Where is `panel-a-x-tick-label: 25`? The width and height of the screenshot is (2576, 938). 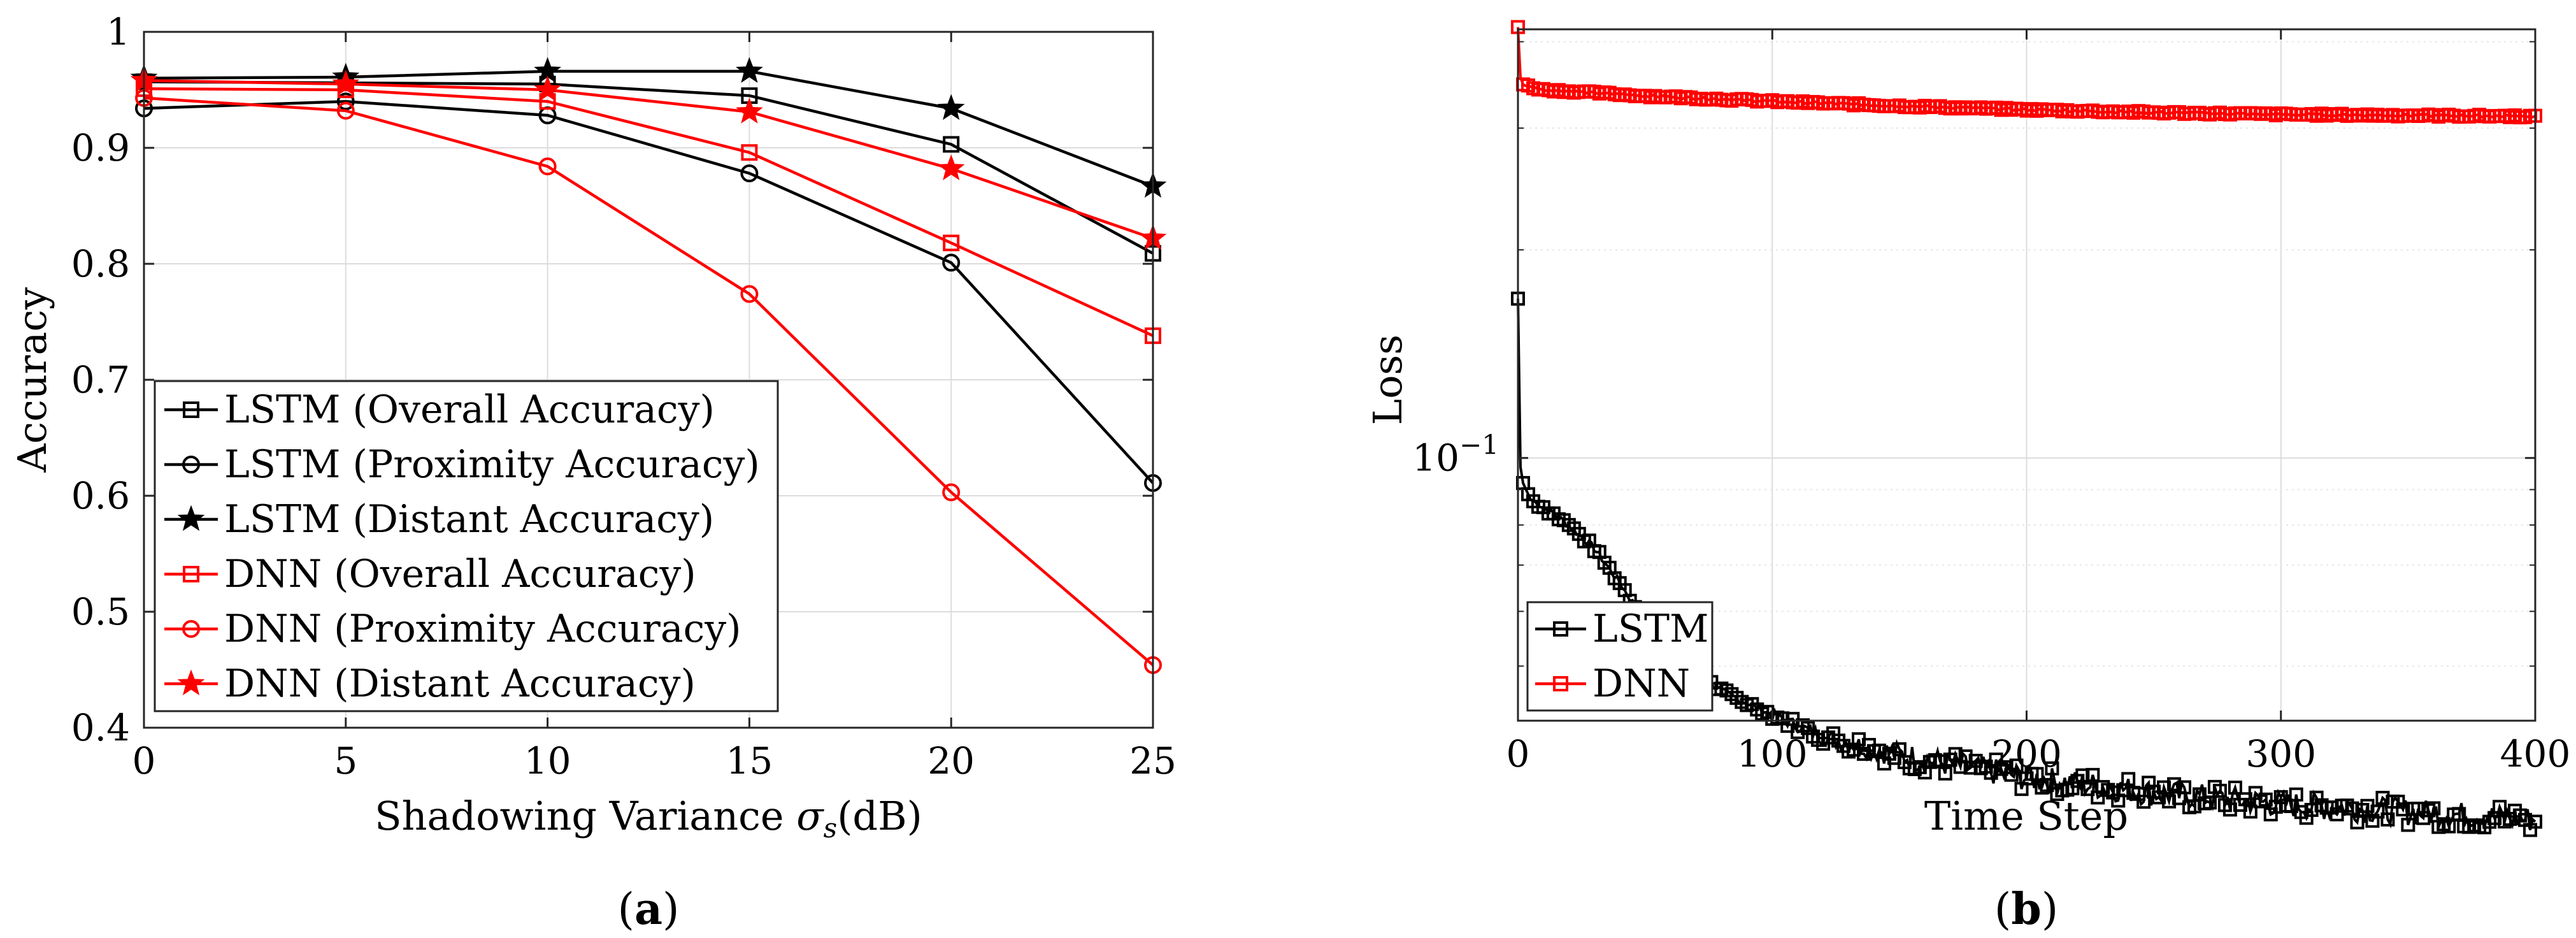
panel-a-x-tick-label: 25 is located at coordinates (1153, 761).